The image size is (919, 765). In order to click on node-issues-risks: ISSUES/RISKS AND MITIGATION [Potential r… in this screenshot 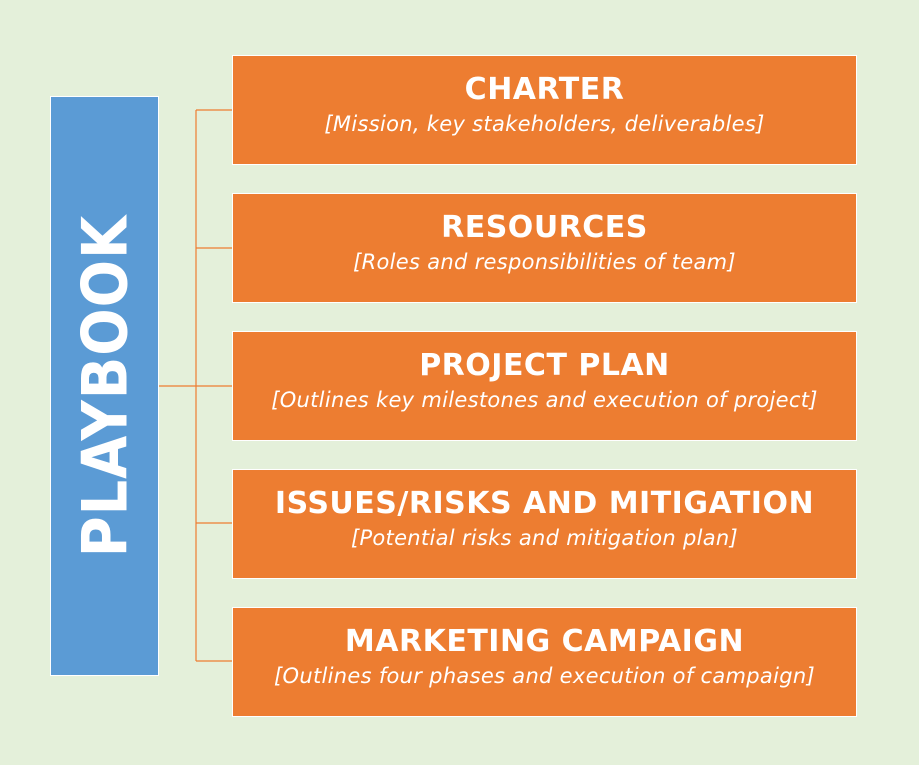, I will do `click(544, 524)`.